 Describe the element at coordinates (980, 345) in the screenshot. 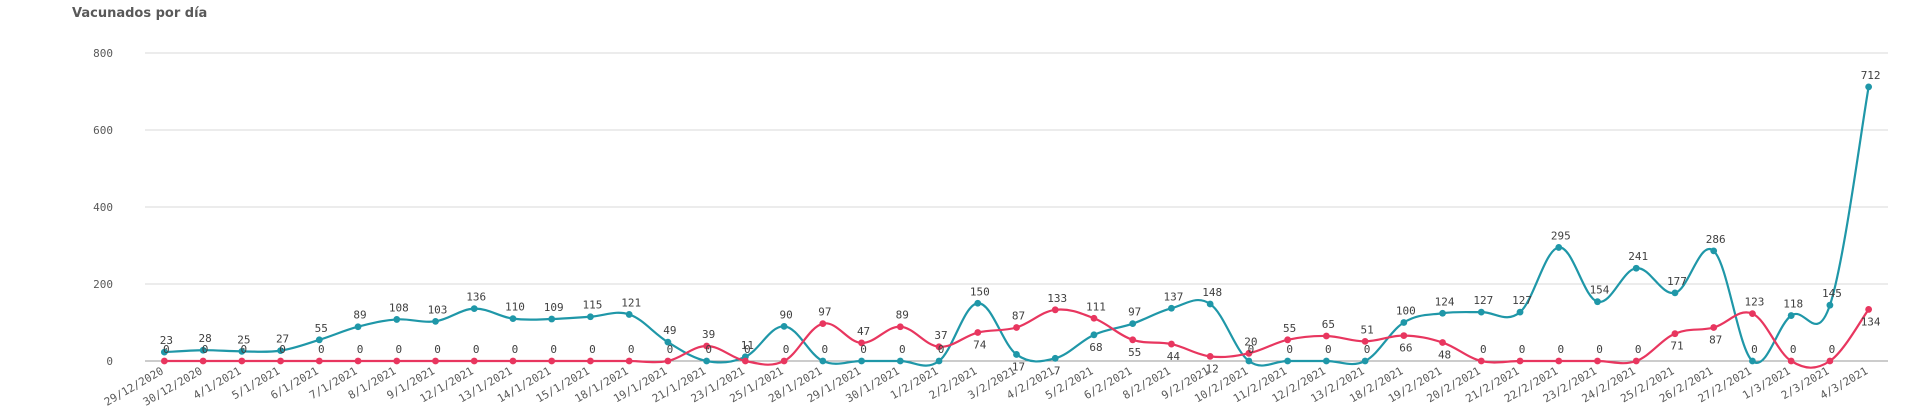

I see `data-label: 74` at that location.